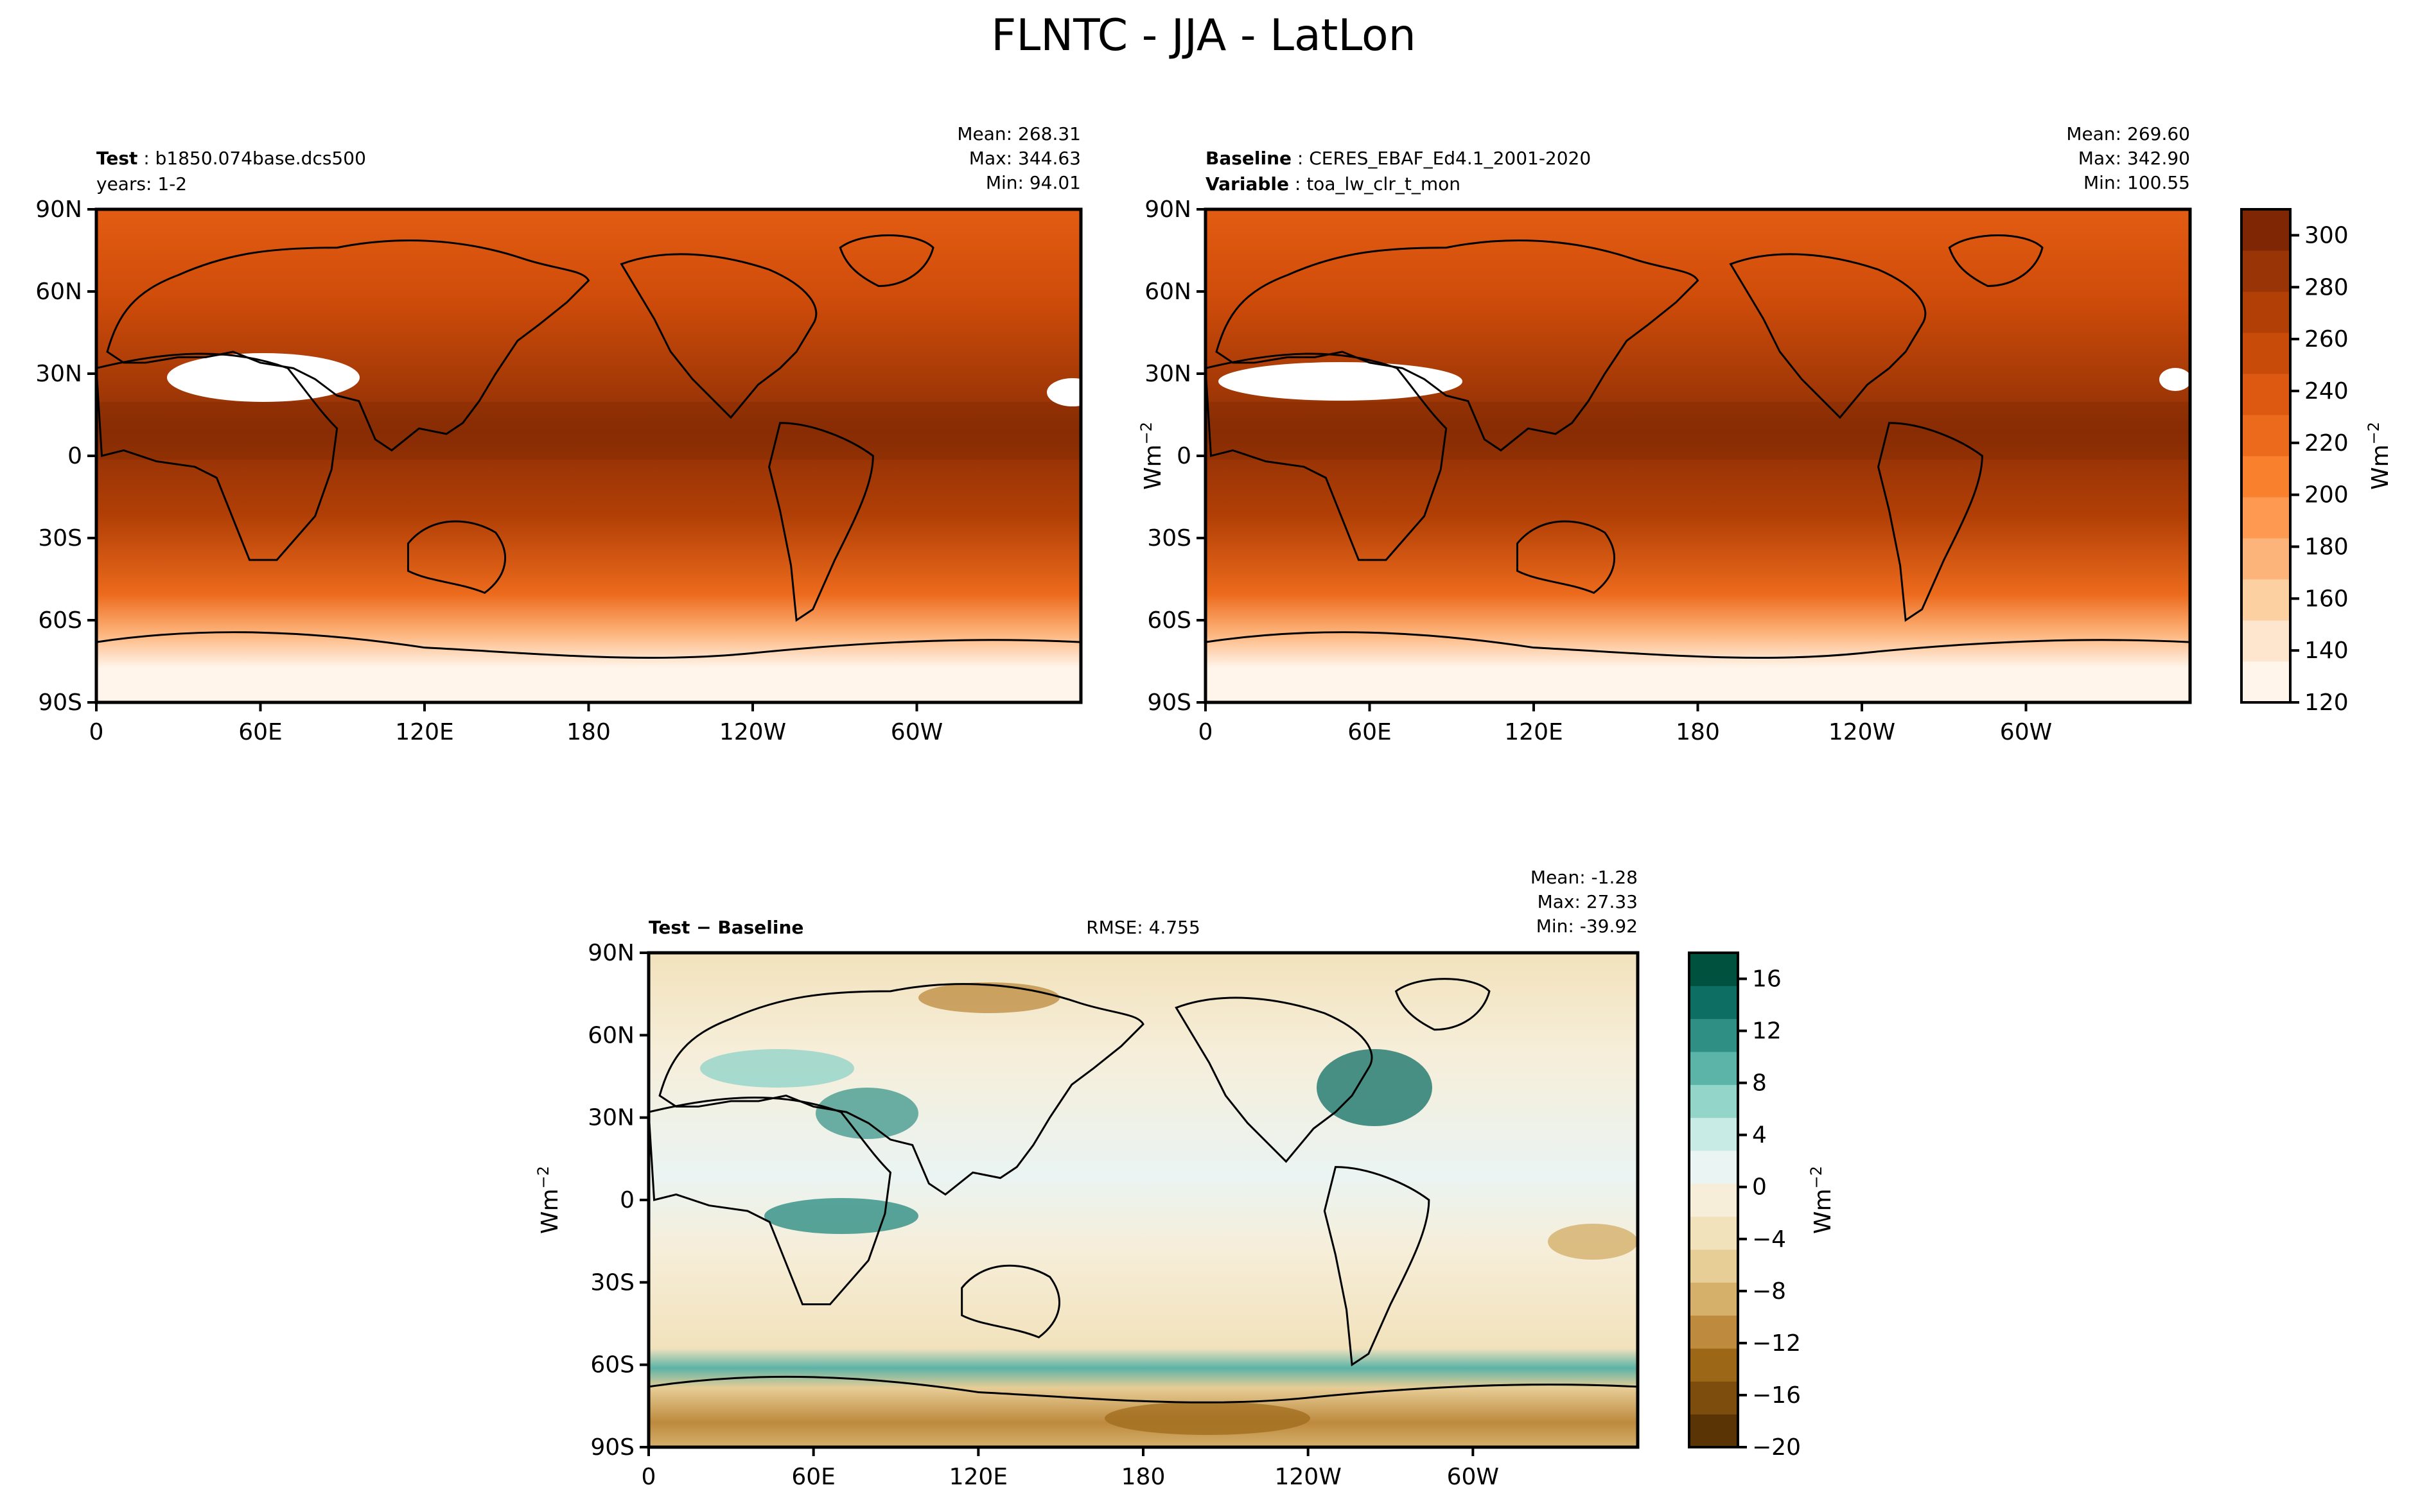  What do you see at coordinates (1167, 292) in the screenshot?
I see `lat-tick-label: 60N` at bounding box center [1167, 292].